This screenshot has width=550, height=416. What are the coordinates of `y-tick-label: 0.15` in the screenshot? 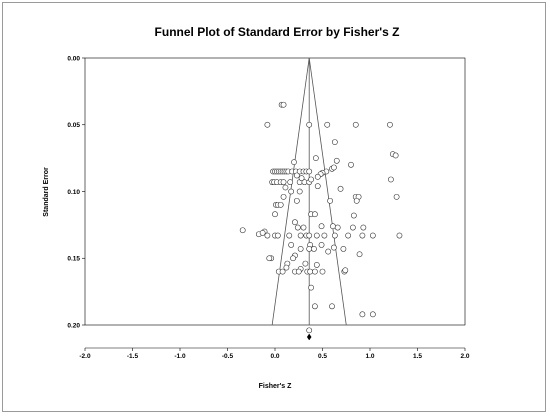 It's located at (73, 259).